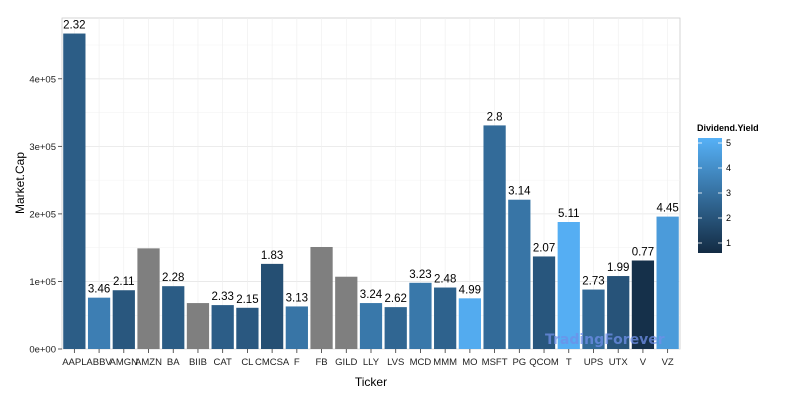  I want to click on x-tick-label: CL, so click(247, 362).